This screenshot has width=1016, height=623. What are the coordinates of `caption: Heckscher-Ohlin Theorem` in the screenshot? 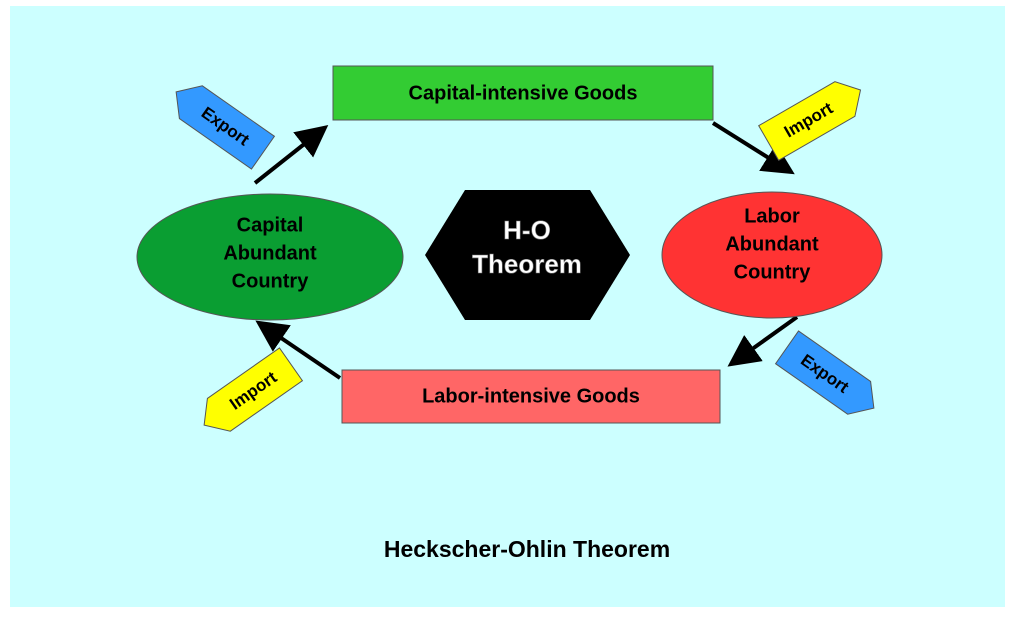 It's located at (527, 549).